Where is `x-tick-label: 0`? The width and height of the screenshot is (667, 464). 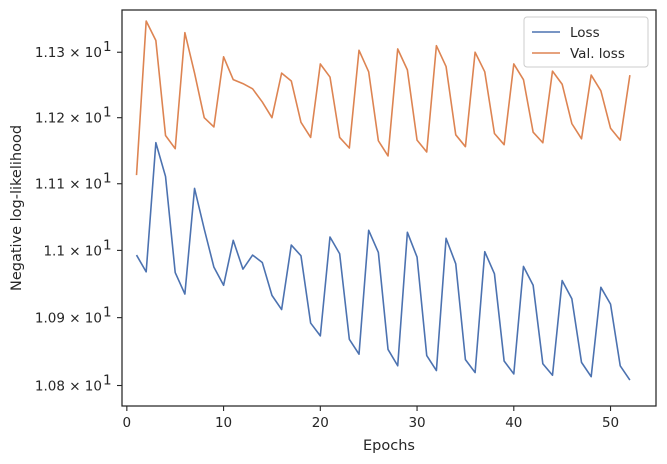 x-tick-label: 0 is located at coordinates (127, 423).